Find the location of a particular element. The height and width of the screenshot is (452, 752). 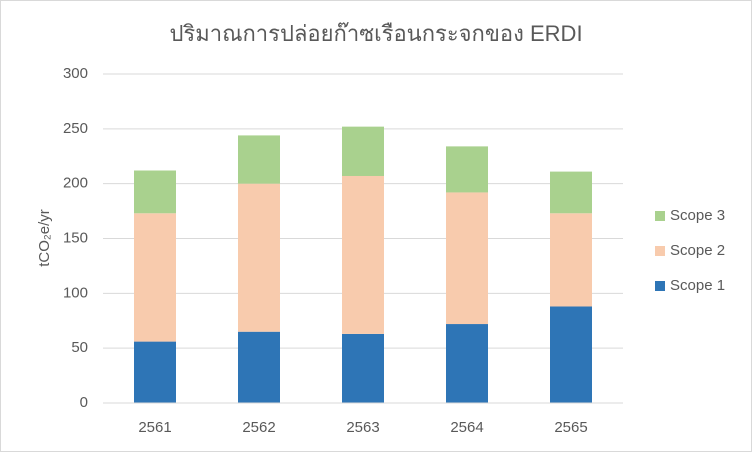

x-tick-label: 2561 is located at coordinates (154, 427).